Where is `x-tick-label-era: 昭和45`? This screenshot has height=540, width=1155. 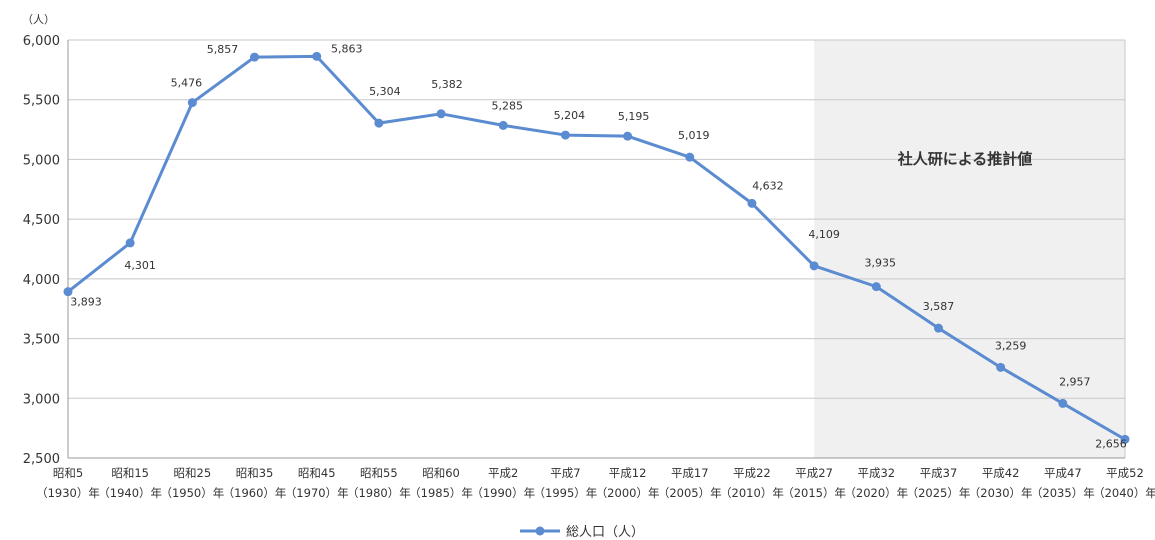
x-tick-label-era: 昭和45 is located at coordinates (317, 473).